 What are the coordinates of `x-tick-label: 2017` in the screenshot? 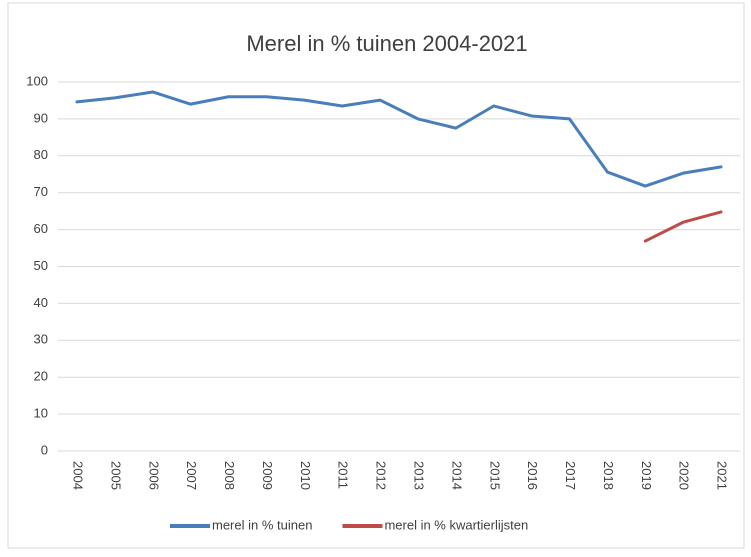 It's located at (570, 475).